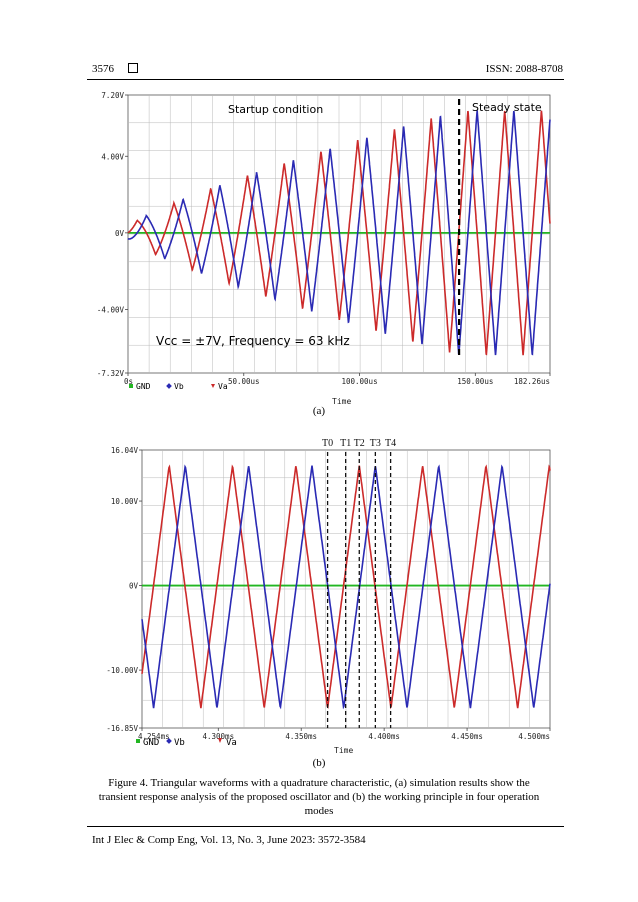 This screenshot has width=638, height=902. I want to click on legend-gnd-a: GND, so click(143, 386).